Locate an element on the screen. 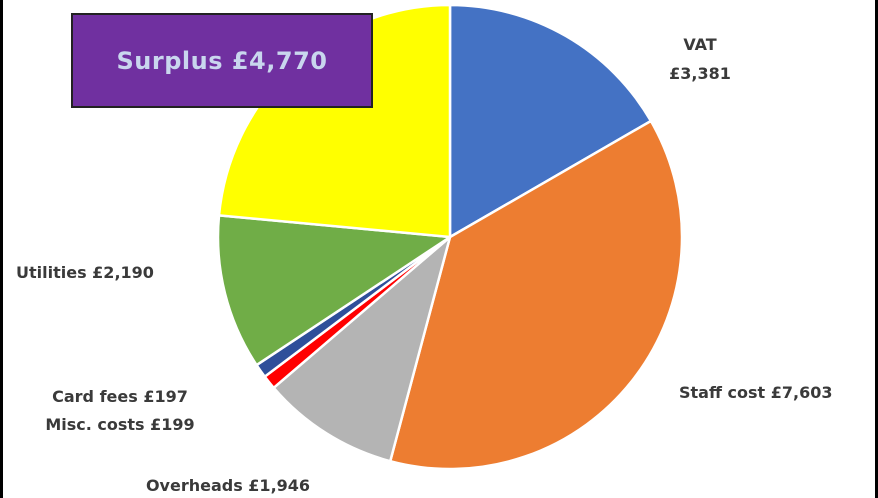 This screenshot has width=878, height=498. label-vat-value: £3,381 is located at coordinates (700, 73).